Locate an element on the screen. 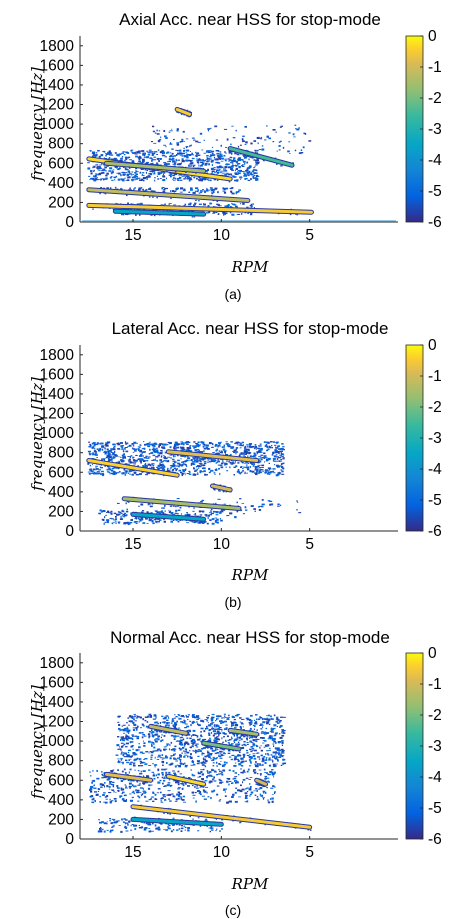 This screenshot has height=919, width=466. colorbar-tick-label: -5 is located at coordinates (435, 500).